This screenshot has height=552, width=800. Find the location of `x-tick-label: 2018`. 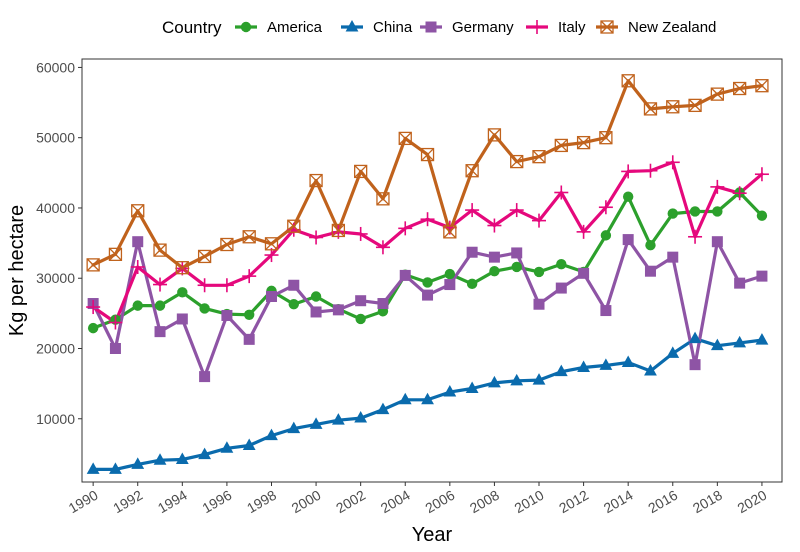

x-tick-label: 2018 is located at coordinates (707, 502).